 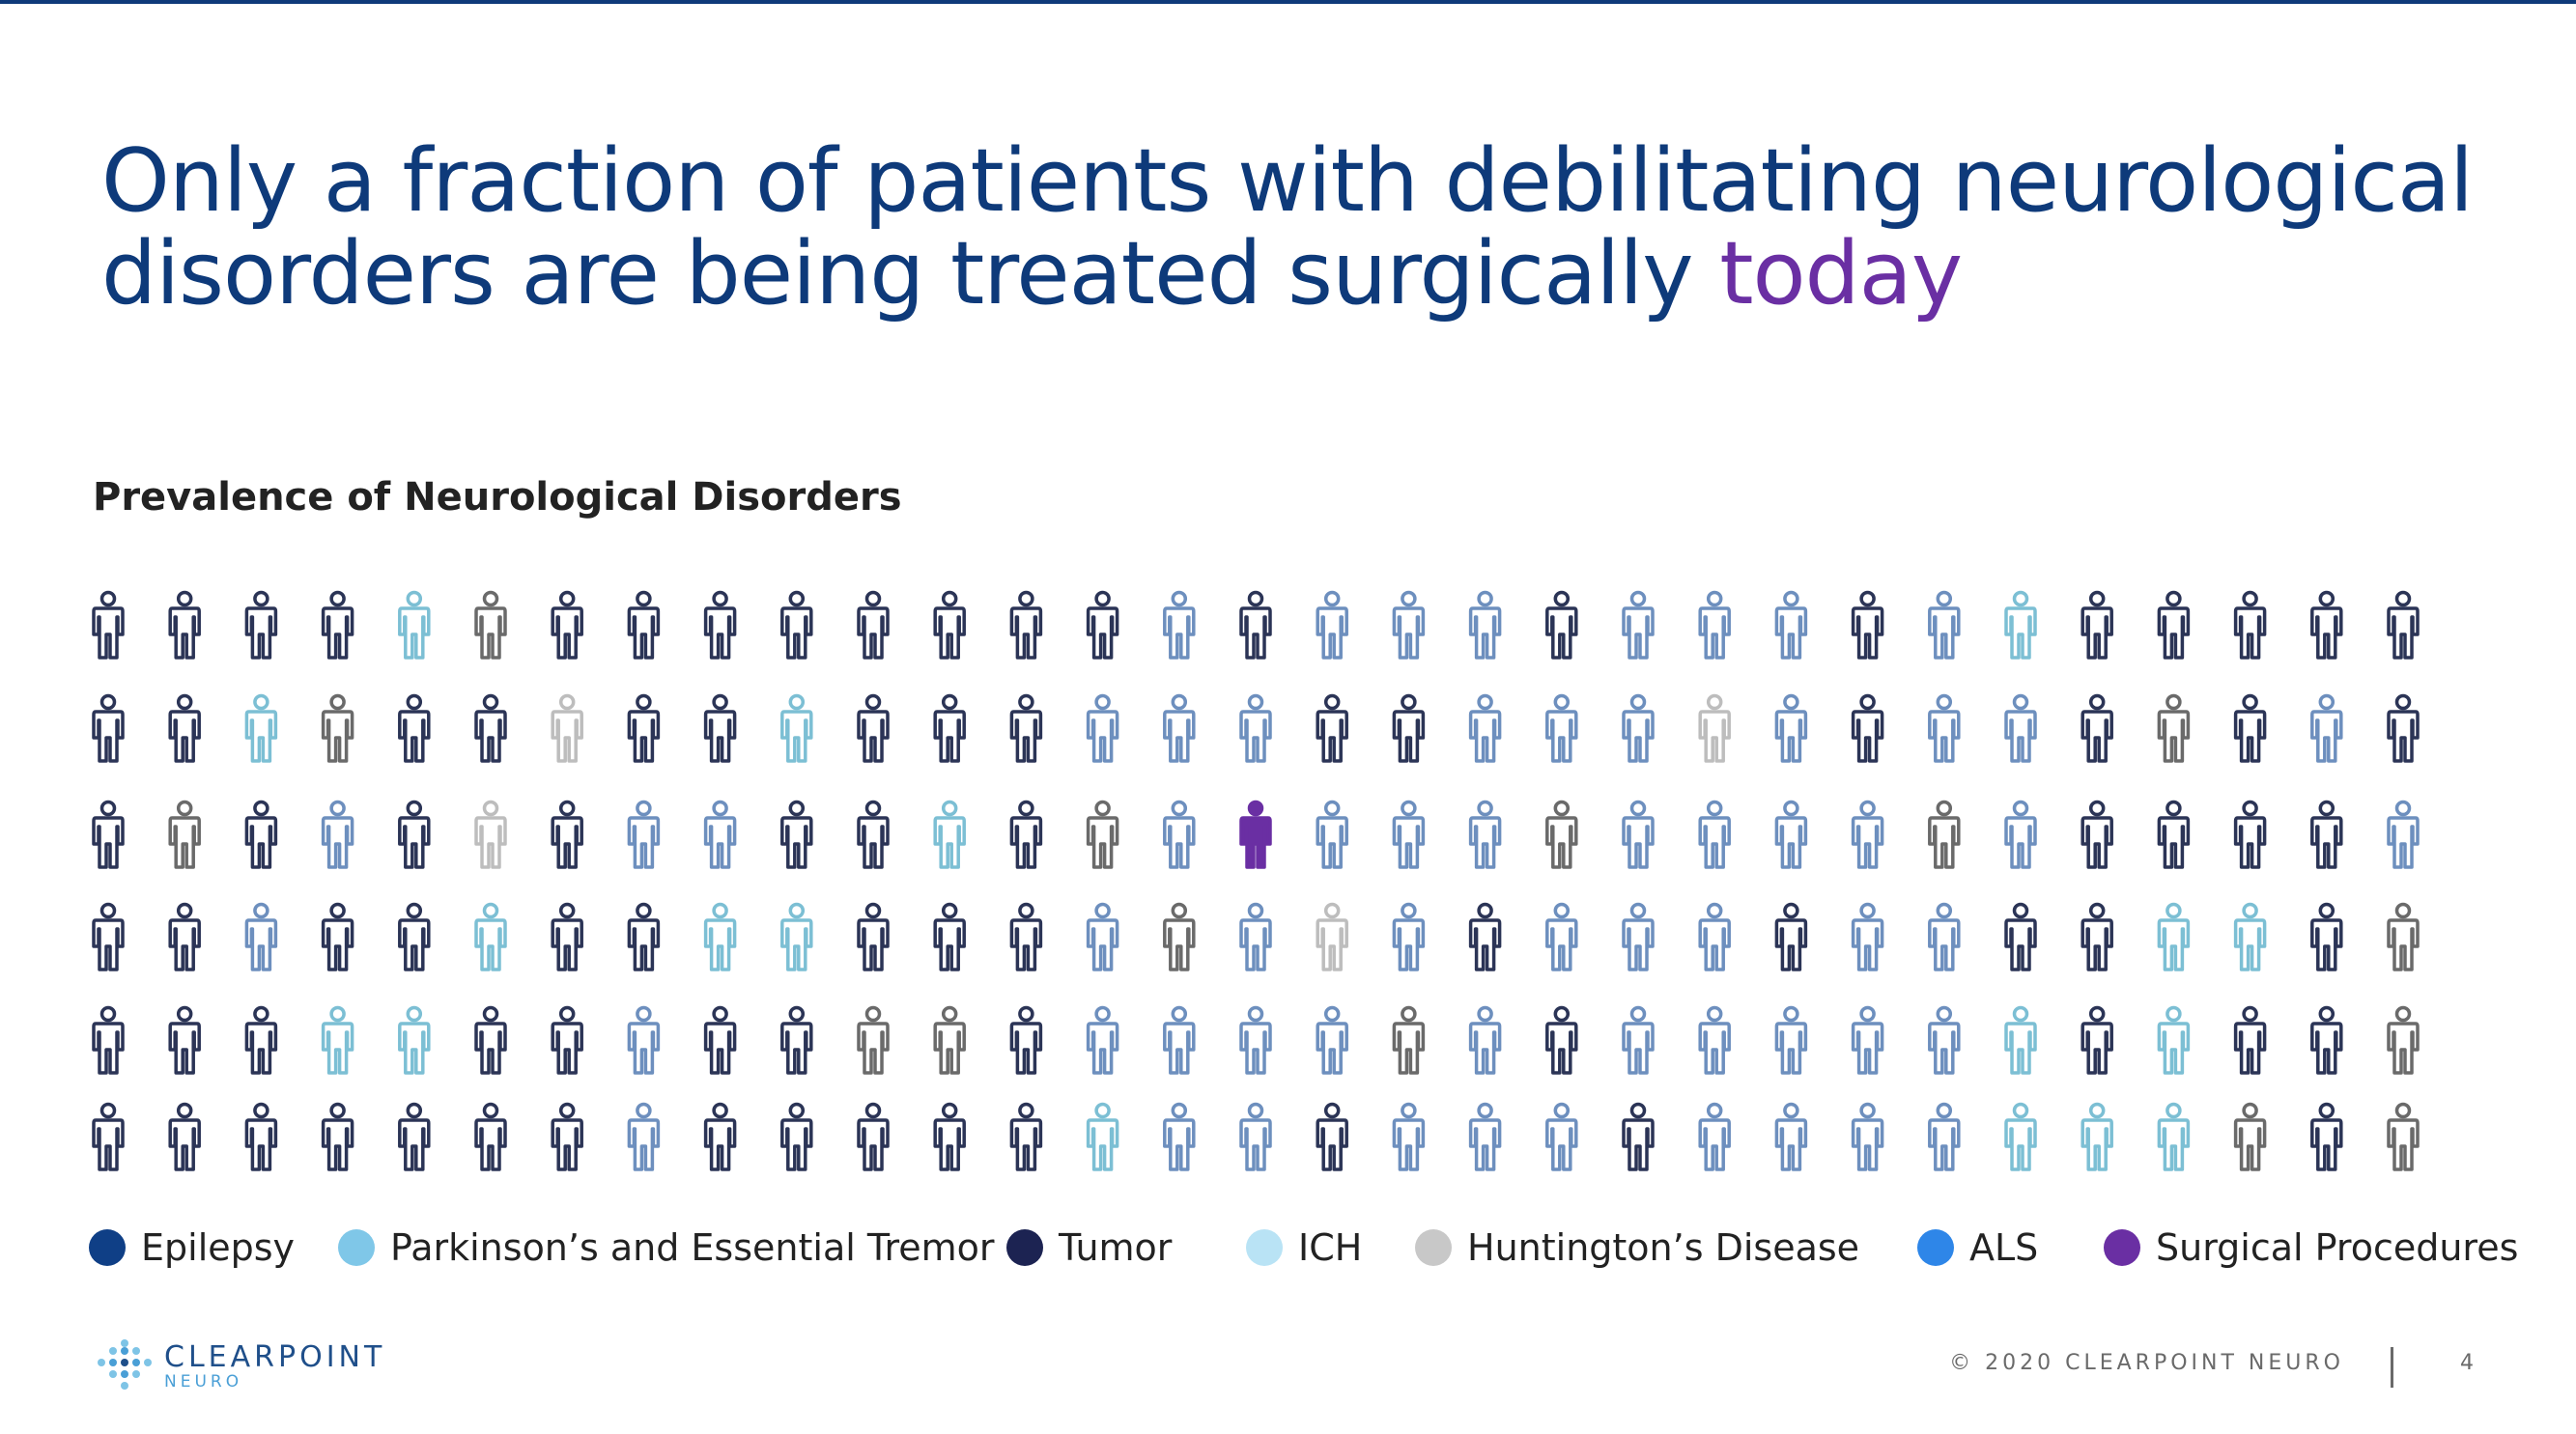 What do you see at coordinates (1977, 1248) in the screenshot?
I see `legend-item: ALS` at bounding box center [1977, 1248].